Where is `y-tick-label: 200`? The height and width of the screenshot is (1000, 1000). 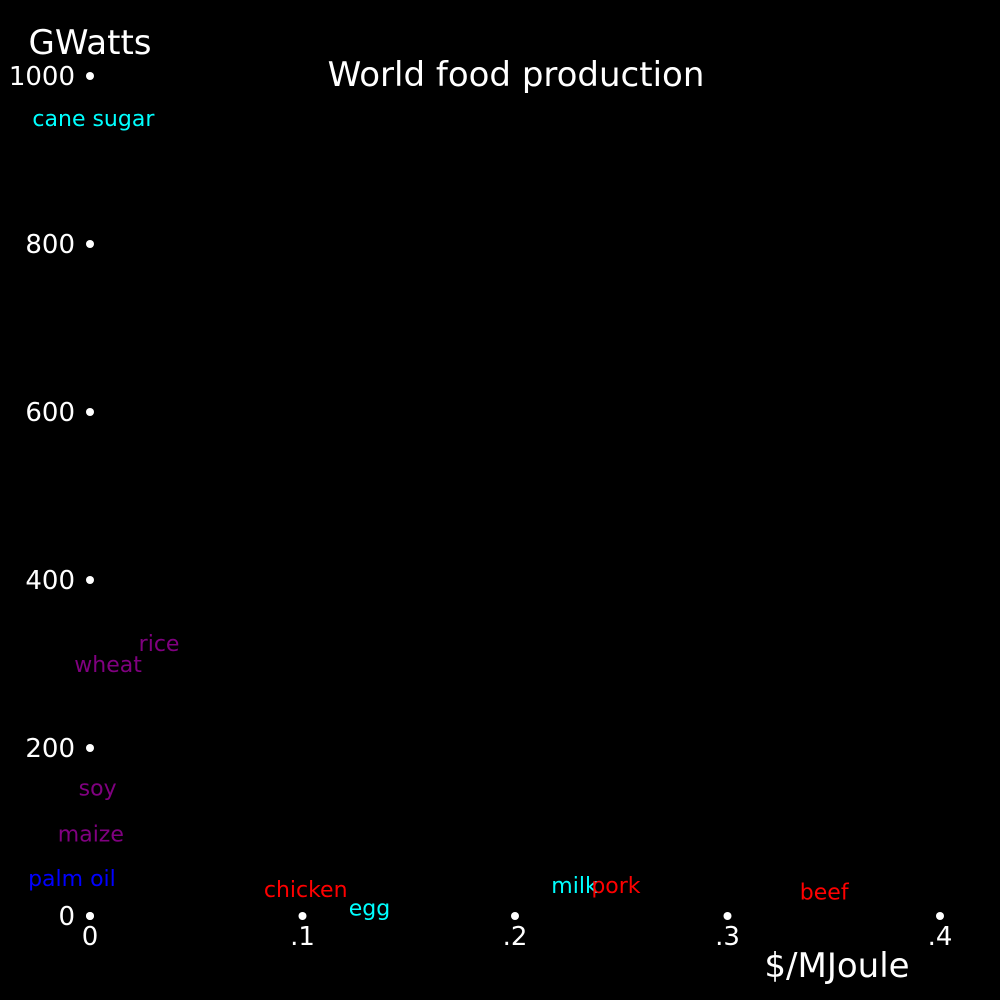 y-tick-label: 200 is located at coordinates (50, 749).